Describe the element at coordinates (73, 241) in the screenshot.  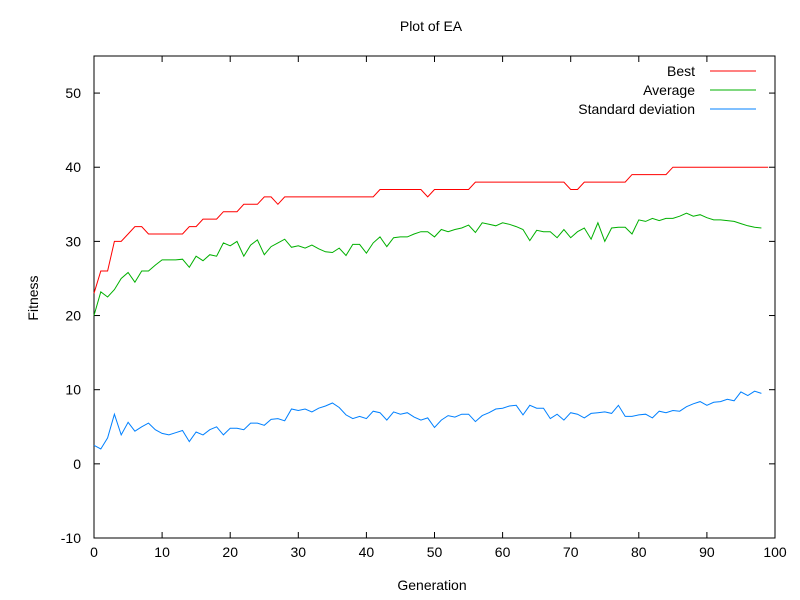
I see `y-tick-label: 30` at that location.